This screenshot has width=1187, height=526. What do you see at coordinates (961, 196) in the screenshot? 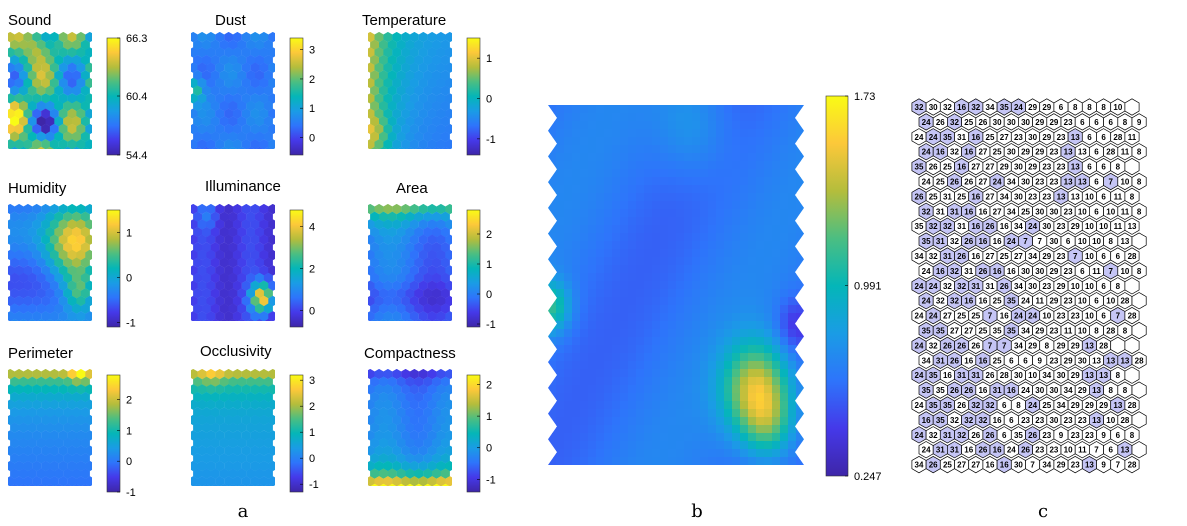
I see `hex-count: 25` at bounding box center [961, 196].